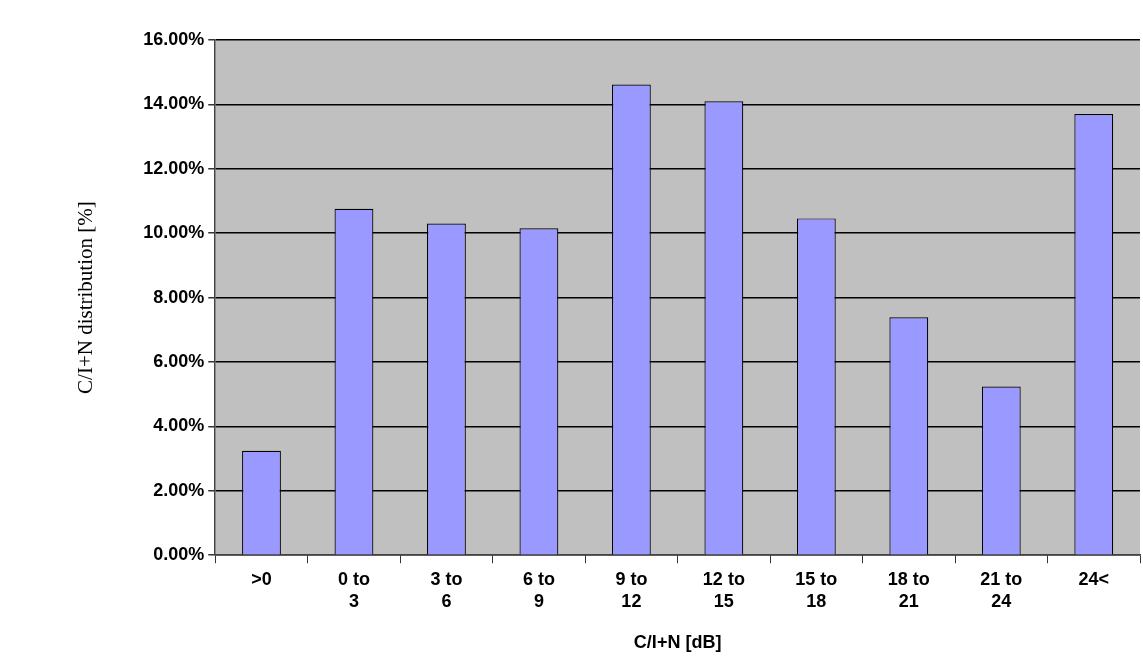 The image size is (1143, 668). What do you see at coordinates (677, 642) in the screenshot?
I see `x-axis-title: C/I+N [dB]` at bounding box center [677, 642].